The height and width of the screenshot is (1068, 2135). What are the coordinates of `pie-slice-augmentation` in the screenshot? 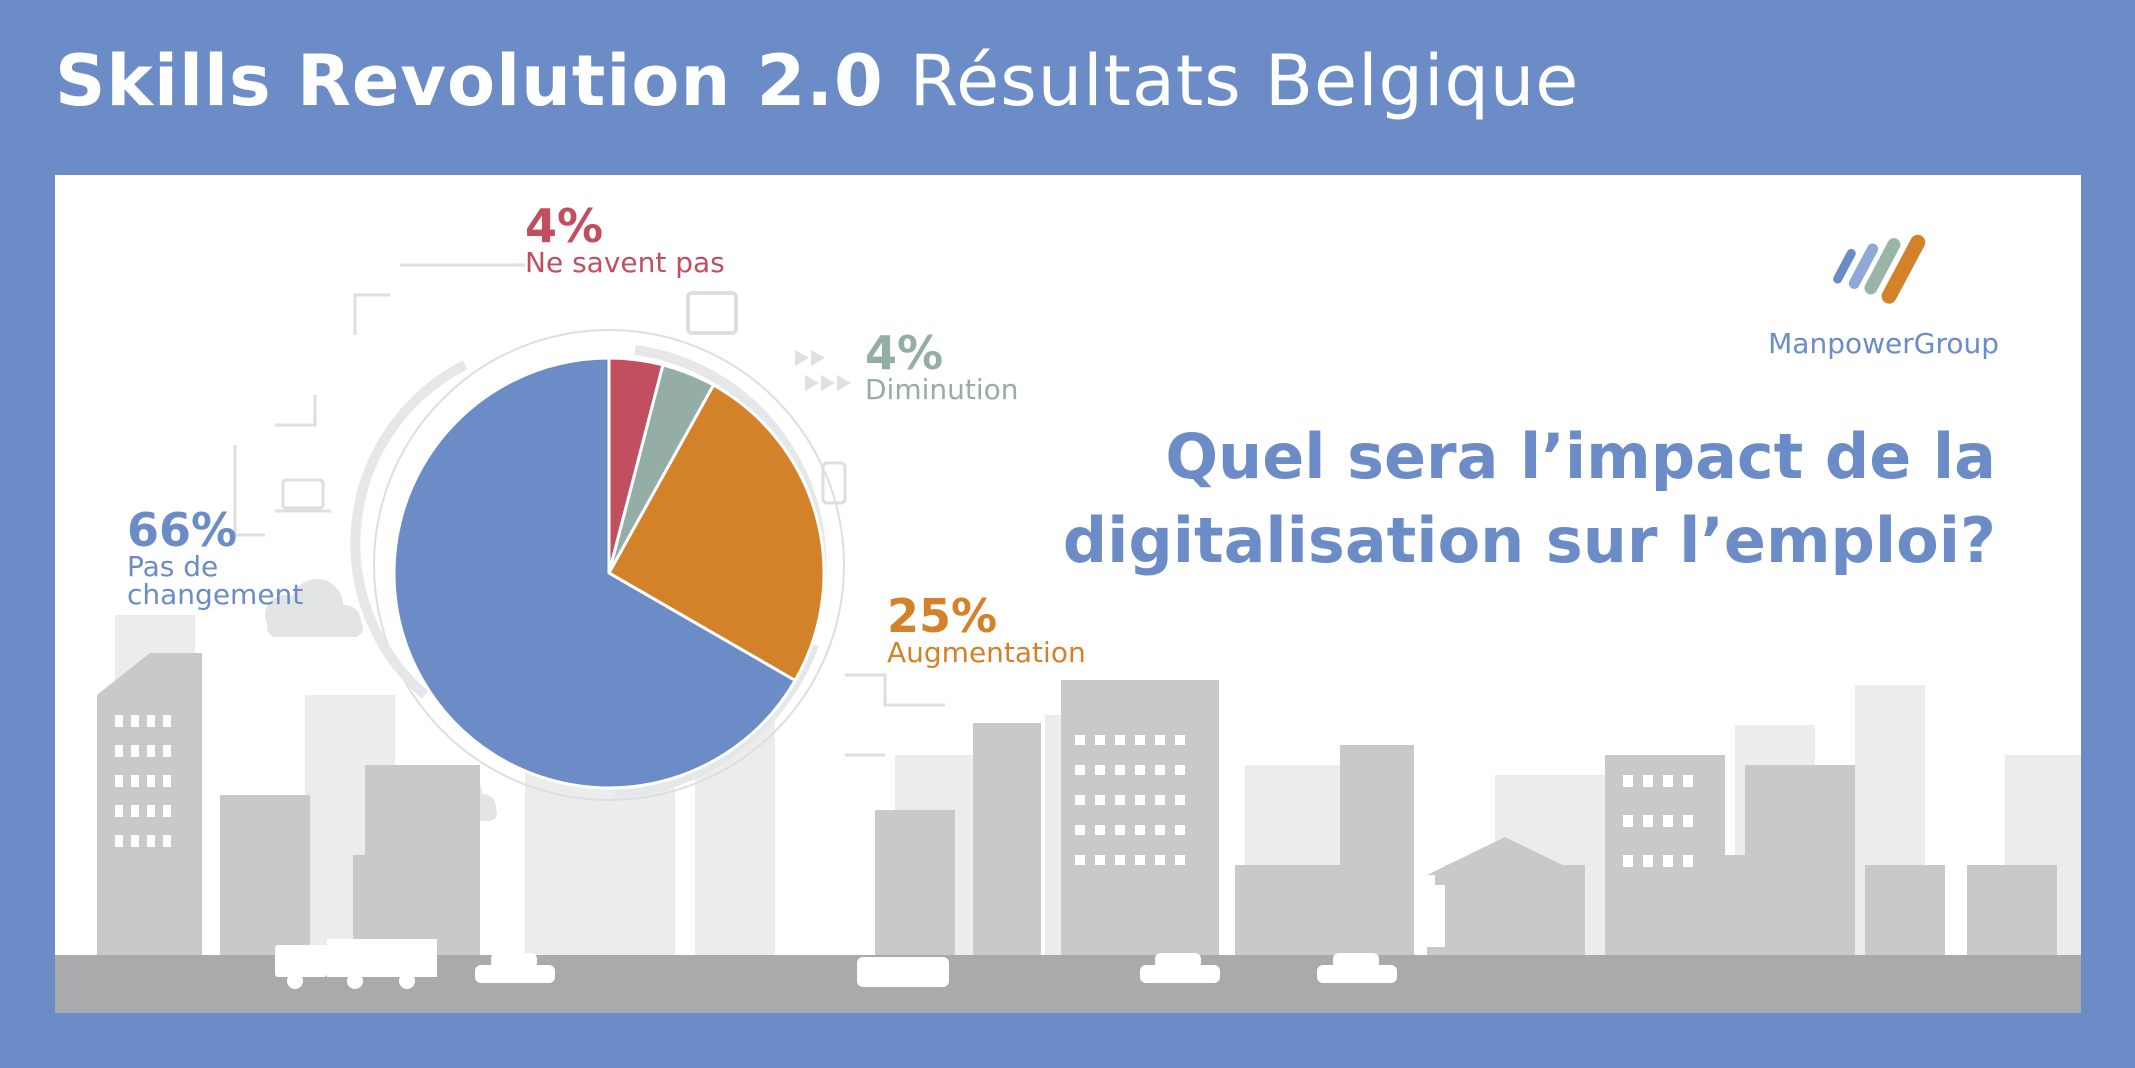 It's located at (716, 533).